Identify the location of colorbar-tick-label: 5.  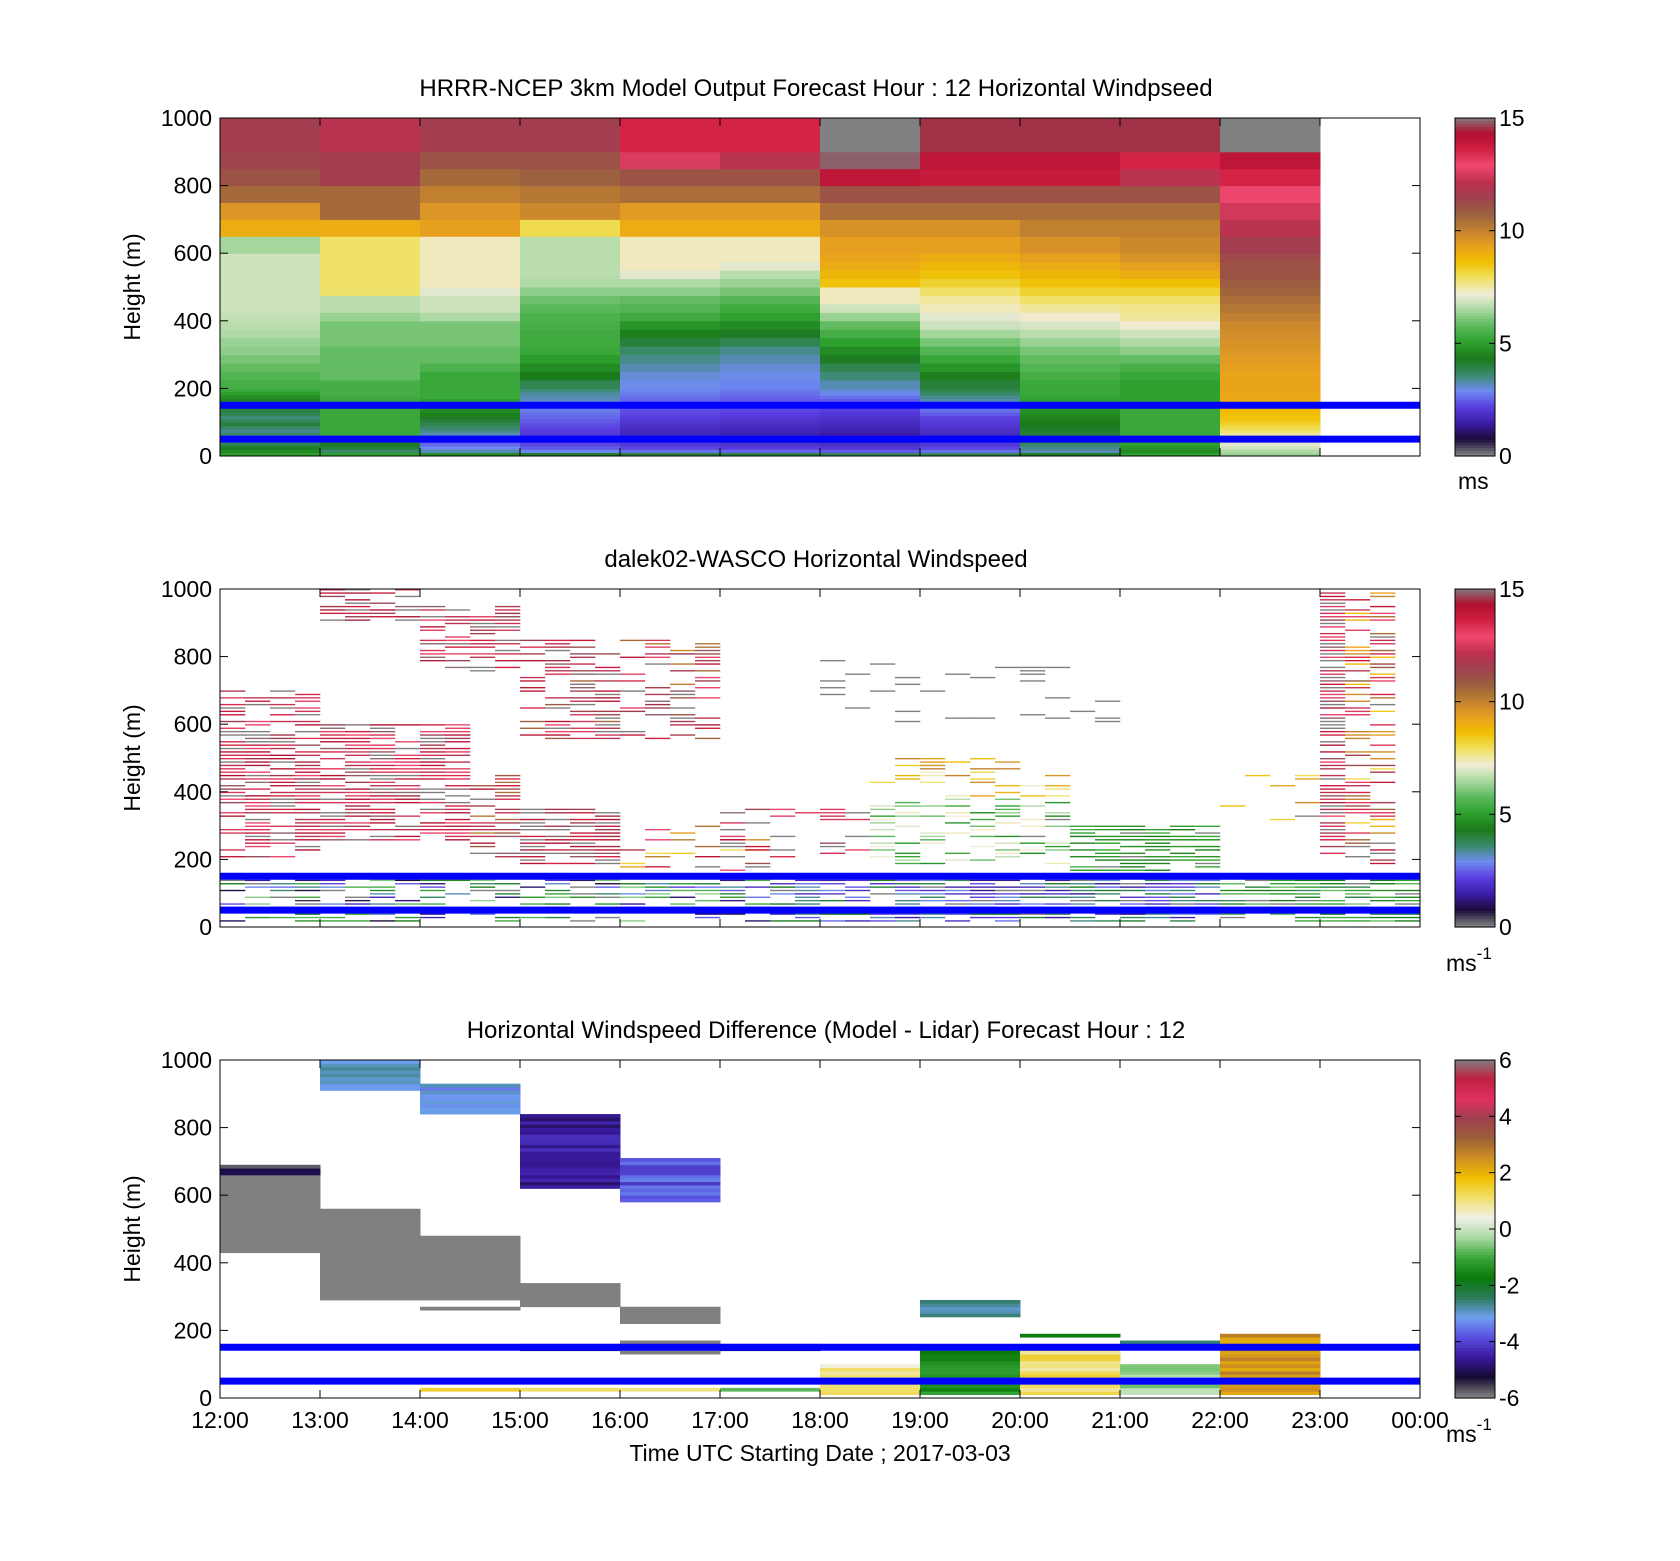
(1505, 343).